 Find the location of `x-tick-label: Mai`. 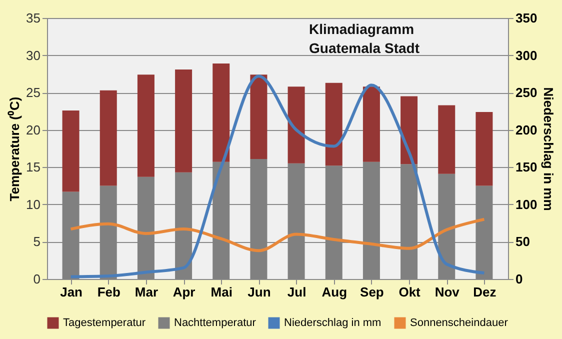

x-tick-label: Mai is located at coordinates (221, 292).